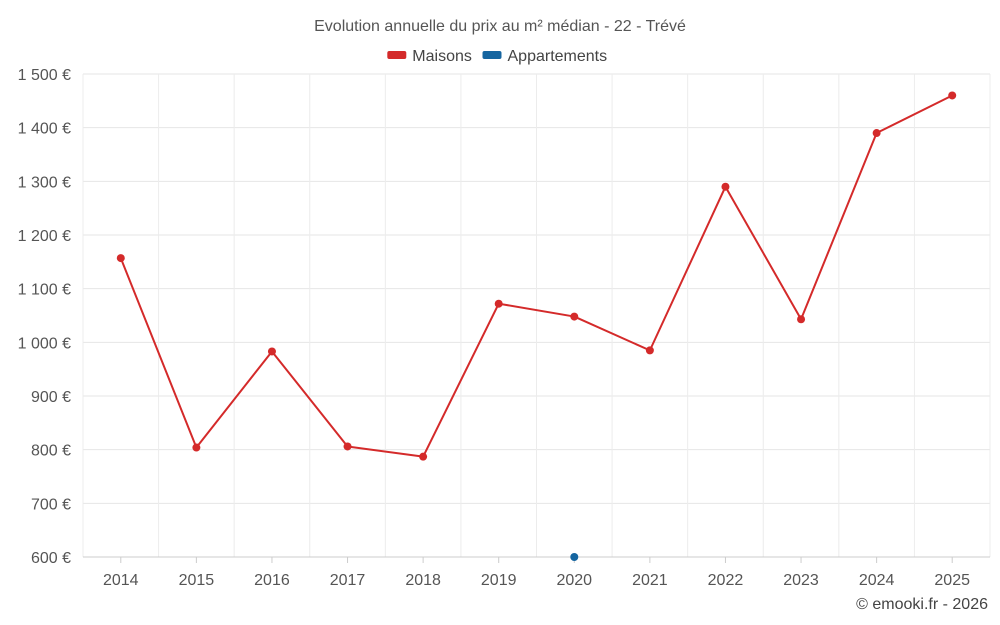 This screenshot has height=625, width=1000. What do you see at coordinates (952, 580) in the screenshot?
I see `x-tick-label: 2025` at bounding box center [952, 580].